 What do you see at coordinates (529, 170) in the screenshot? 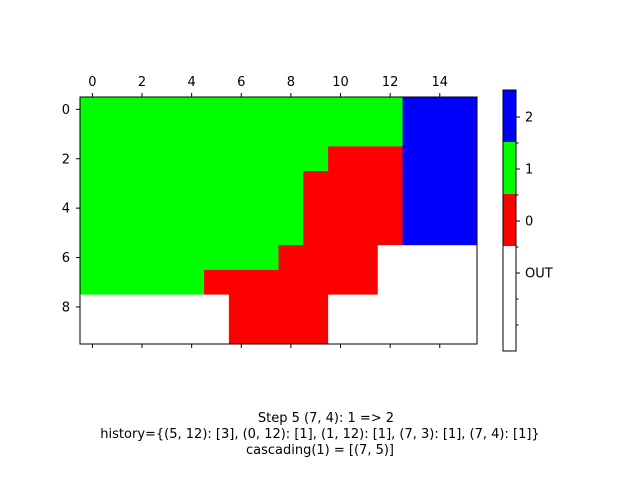
I see `colorbar-label: 1` at bounding box center [529, 170].